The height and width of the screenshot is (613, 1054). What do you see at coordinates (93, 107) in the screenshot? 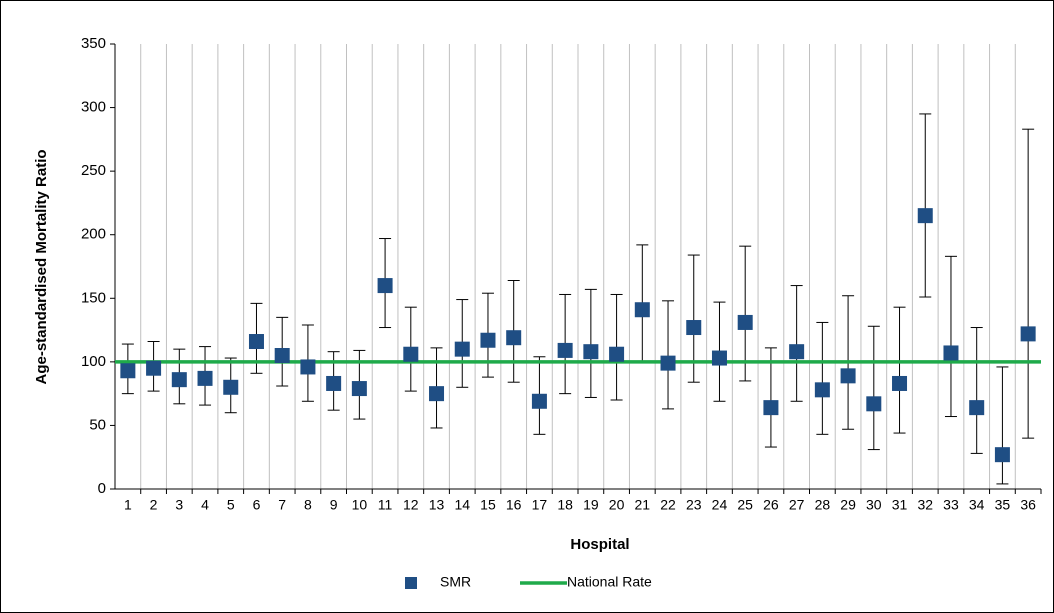
I see `y-tick-label: 300` at bounding box center [93, 107].